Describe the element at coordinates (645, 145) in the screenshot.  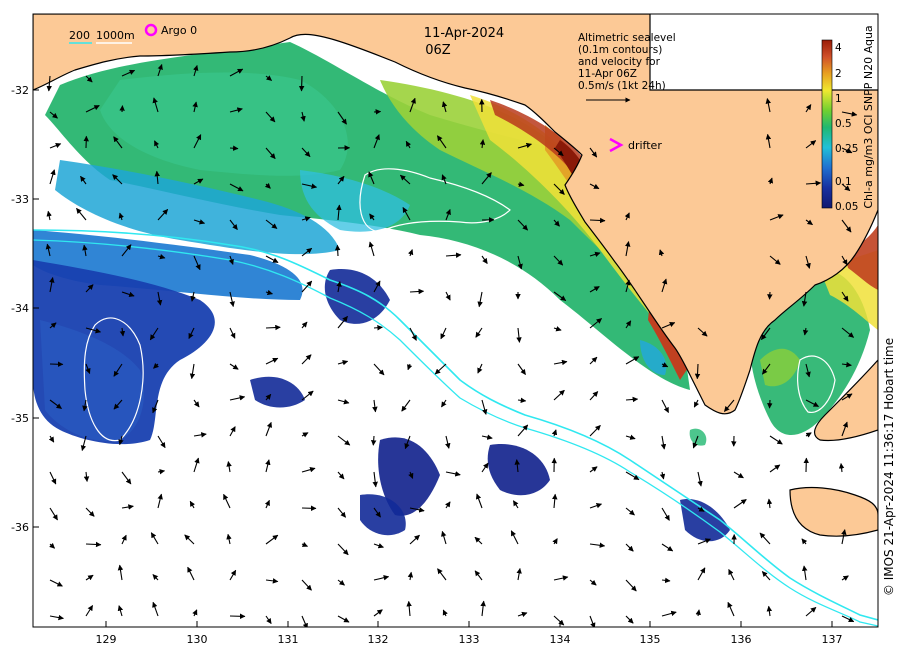
I see `drifter-label: drifter` at that location.